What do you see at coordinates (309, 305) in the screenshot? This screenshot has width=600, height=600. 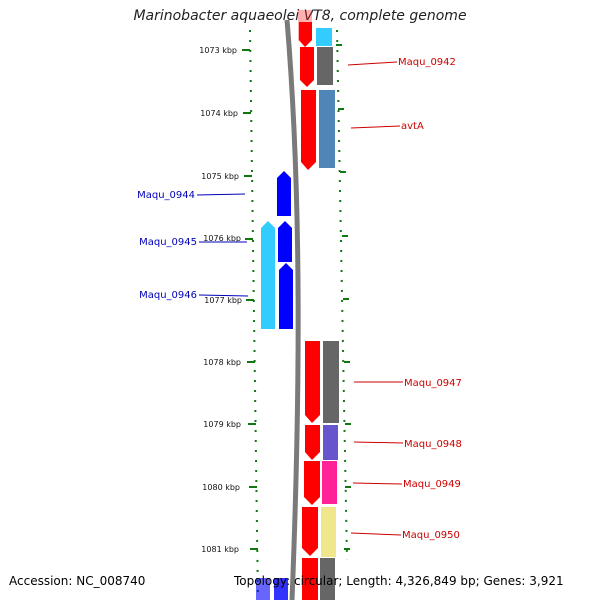 I see `forward-genes` at bounding box center [309, 305].